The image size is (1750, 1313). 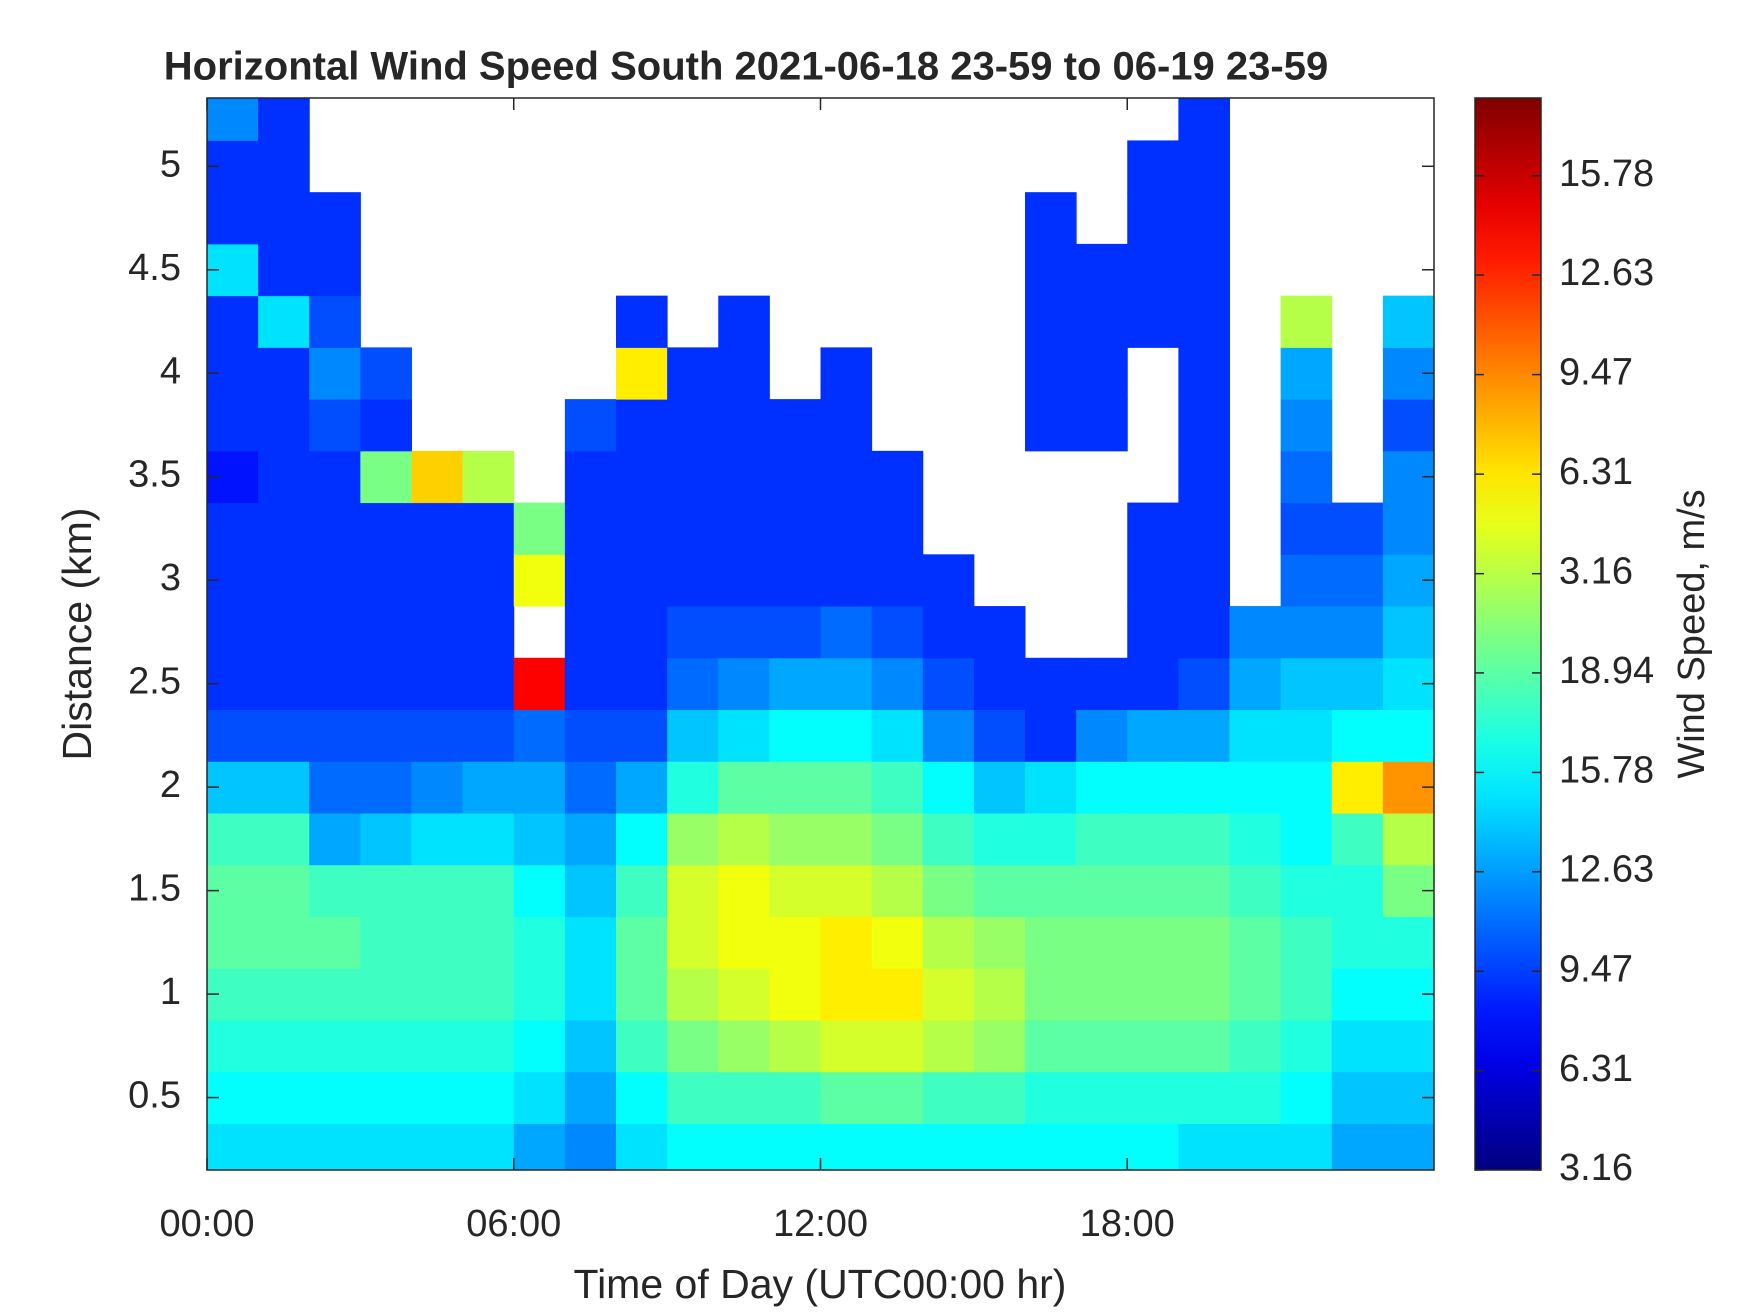 I want to click on y-tick-label: 3, so click(x=170, y=578).